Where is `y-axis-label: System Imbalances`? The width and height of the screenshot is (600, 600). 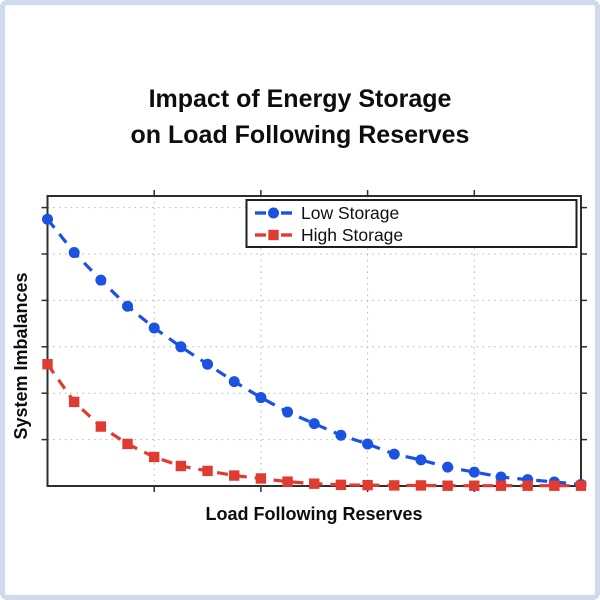
y-axis-label: System Imbalances is located at coordinates (21, 355).